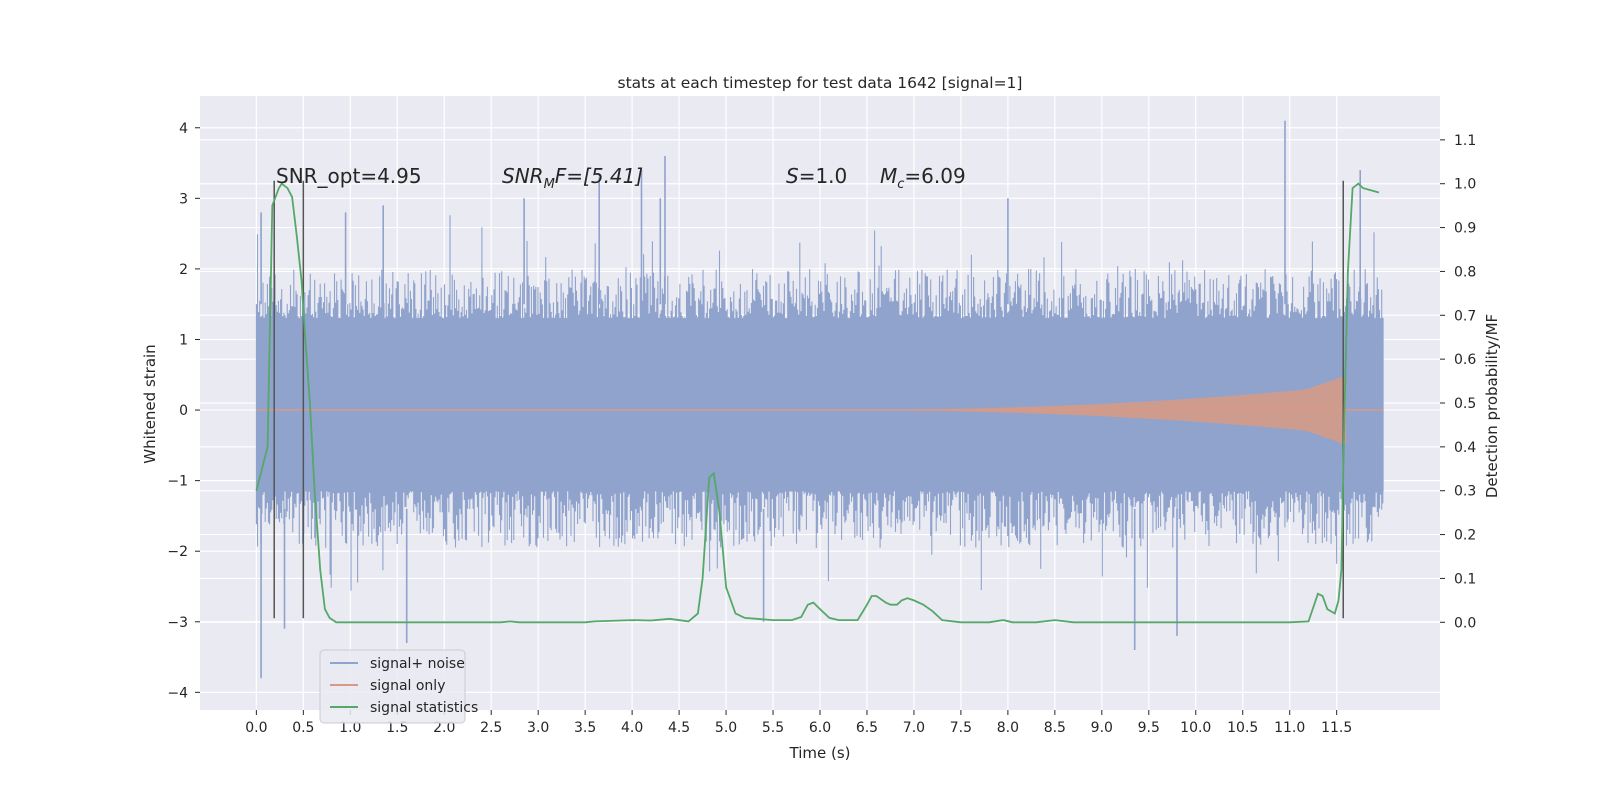 This screenshot has height=800, width=1600. I want to click on x-tick-label: 7.5, so click(961, 728).